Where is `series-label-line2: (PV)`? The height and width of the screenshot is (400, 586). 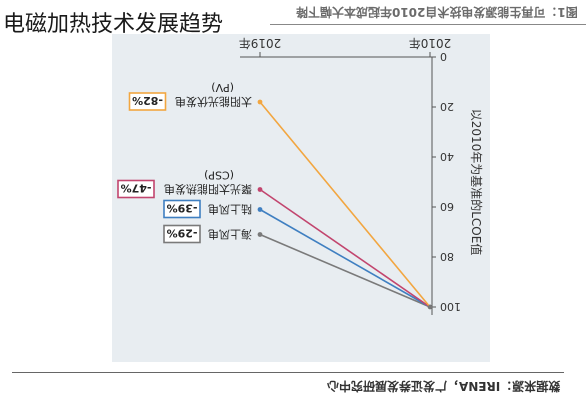
series-label-line2: (PV) is located at coordinates (222, 87).